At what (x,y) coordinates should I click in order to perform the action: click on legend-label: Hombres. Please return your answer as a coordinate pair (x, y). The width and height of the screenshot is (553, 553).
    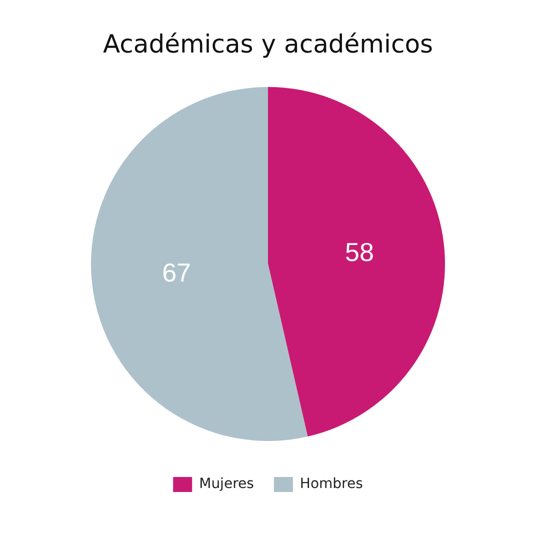
    Looking at the image, I should click on (331, 484).